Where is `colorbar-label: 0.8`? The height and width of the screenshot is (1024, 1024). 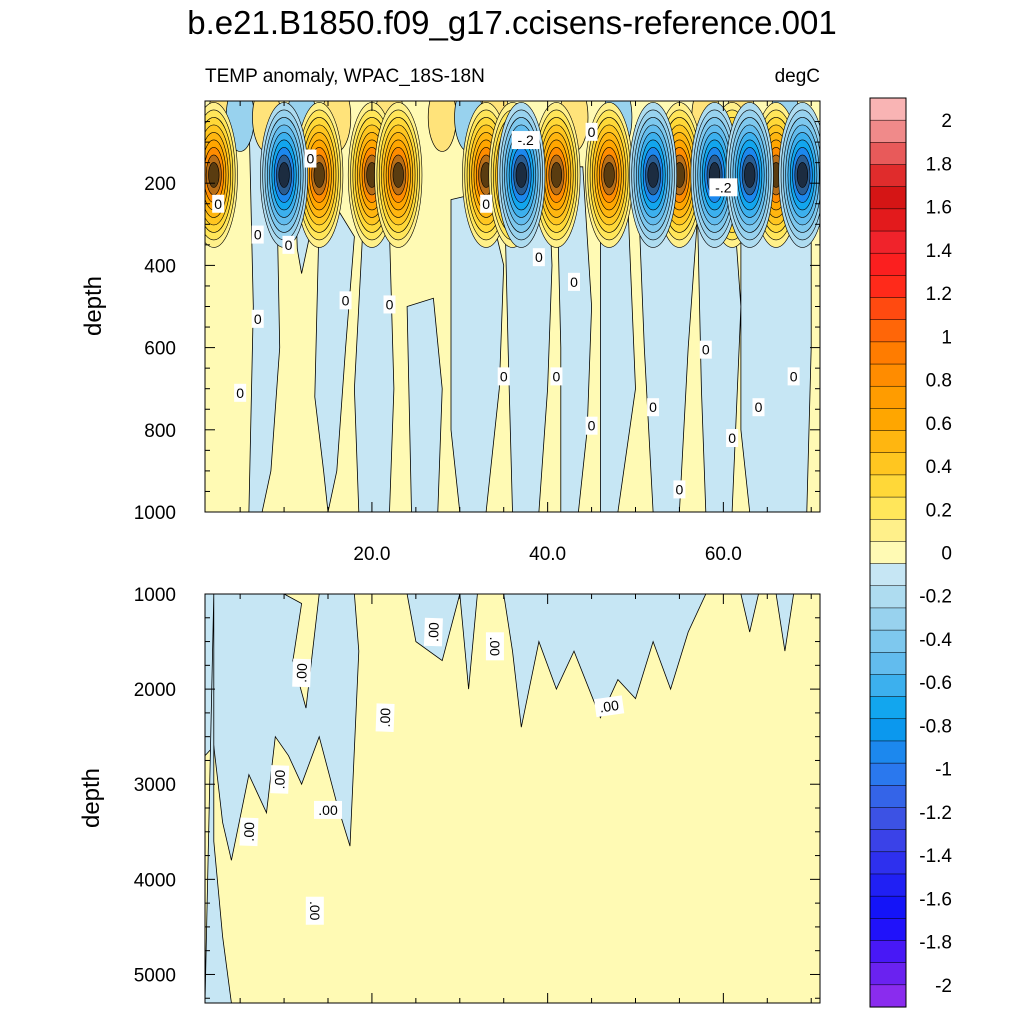 colorbar-label: 0.8 is located at coordinates (939, 381).